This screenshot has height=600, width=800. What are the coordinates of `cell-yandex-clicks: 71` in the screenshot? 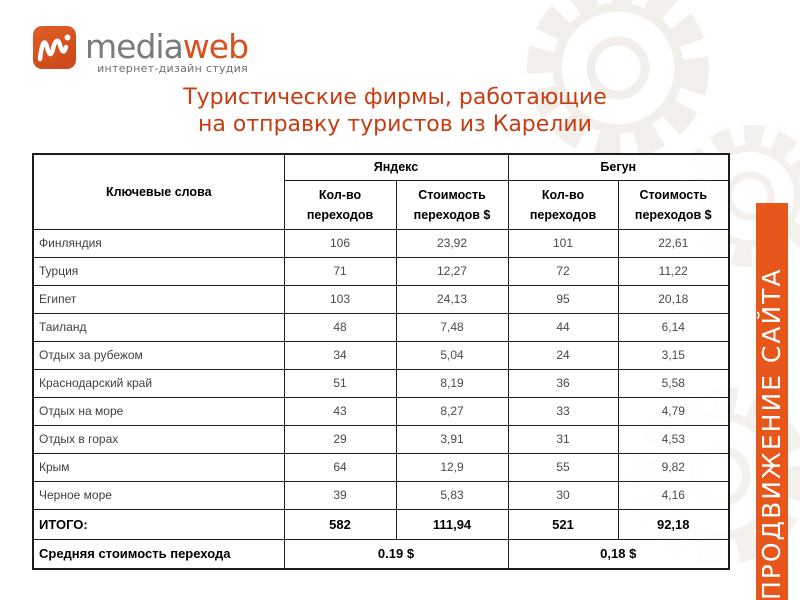 It's located at (340, 271).